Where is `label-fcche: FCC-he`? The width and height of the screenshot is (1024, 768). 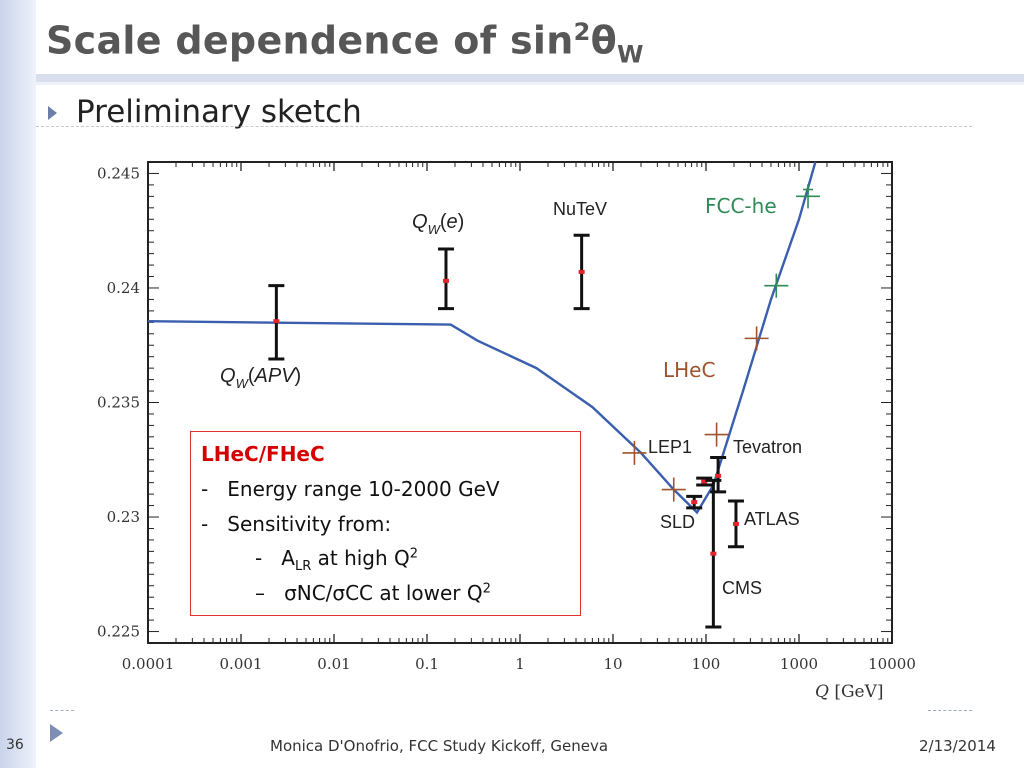 label-fcche: FCC-he is located at coordinates (741, 206).